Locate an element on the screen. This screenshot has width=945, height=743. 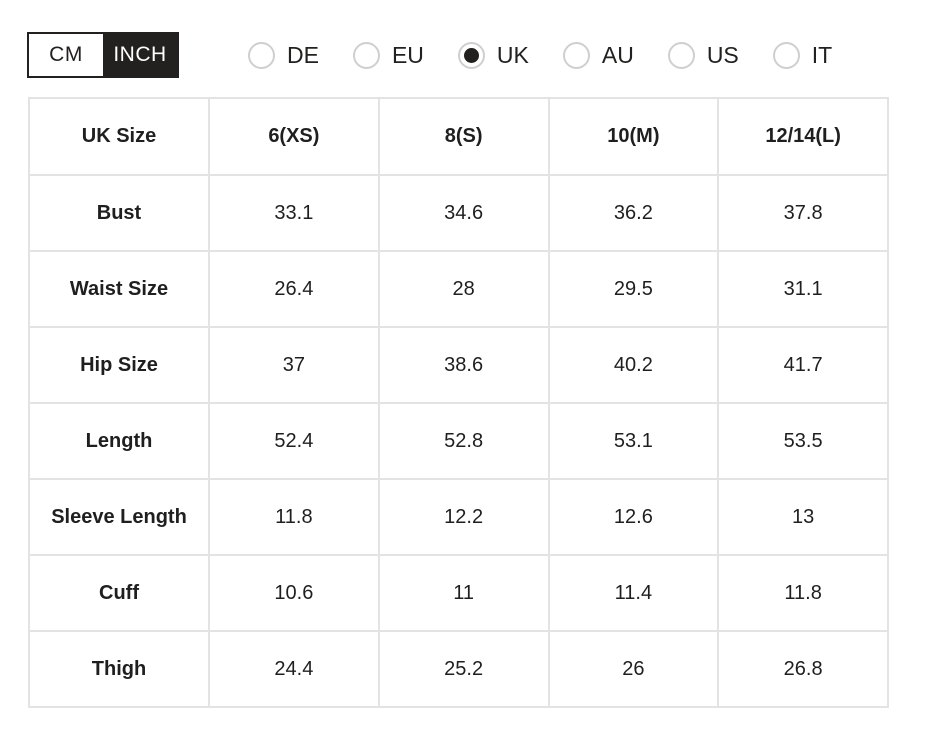
table-header-row: UK Size 6(XS) 8(S) 10(M) 12/14(L) is located at coordinates (458, 136).